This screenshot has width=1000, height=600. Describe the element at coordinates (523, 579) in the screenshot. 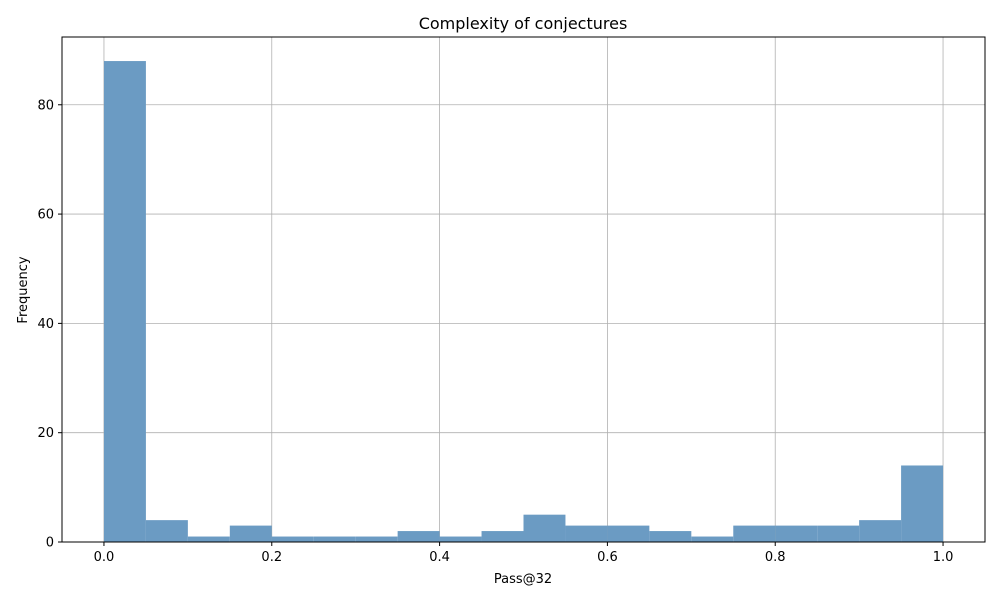

I see `x-axis-label: Pass@32` at that location.